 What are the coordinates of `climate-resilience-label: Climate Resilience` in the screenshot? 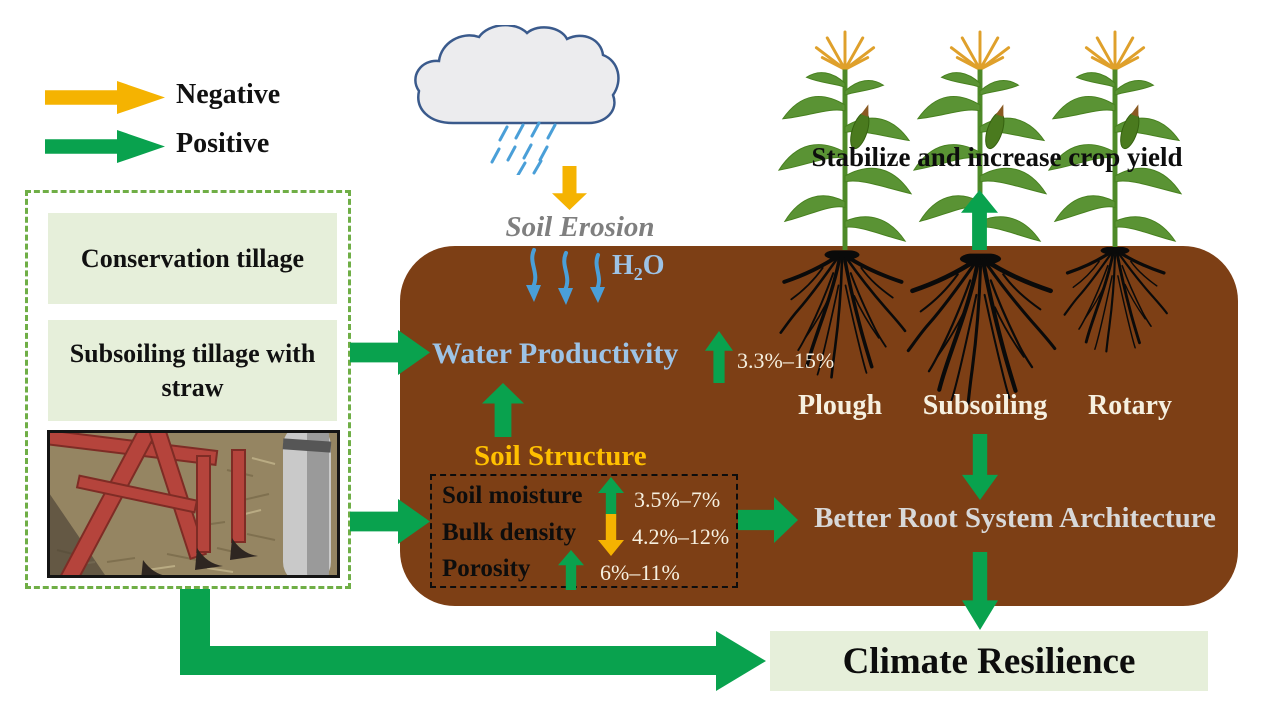 It's located at (989, 661).